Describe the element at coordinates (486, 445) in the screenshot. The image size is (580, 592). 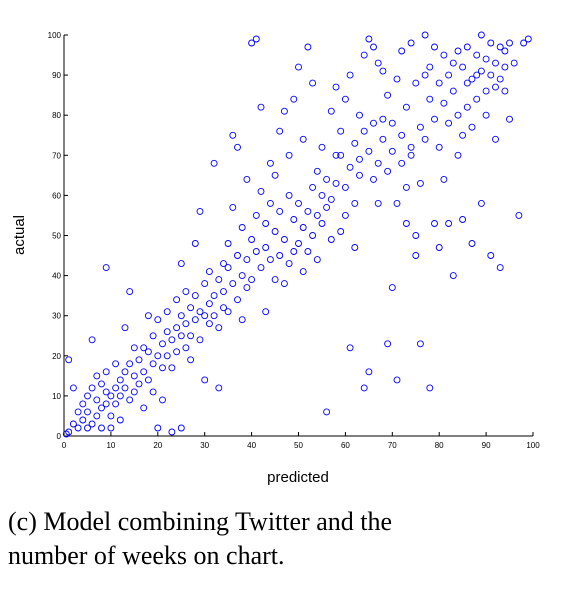
I see `x-tick-label: 90` at that location.